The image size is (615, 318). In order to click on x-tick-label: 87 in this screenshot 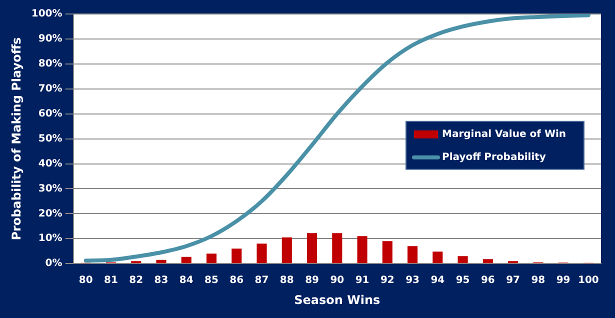, I will do `click(261, 280)`.